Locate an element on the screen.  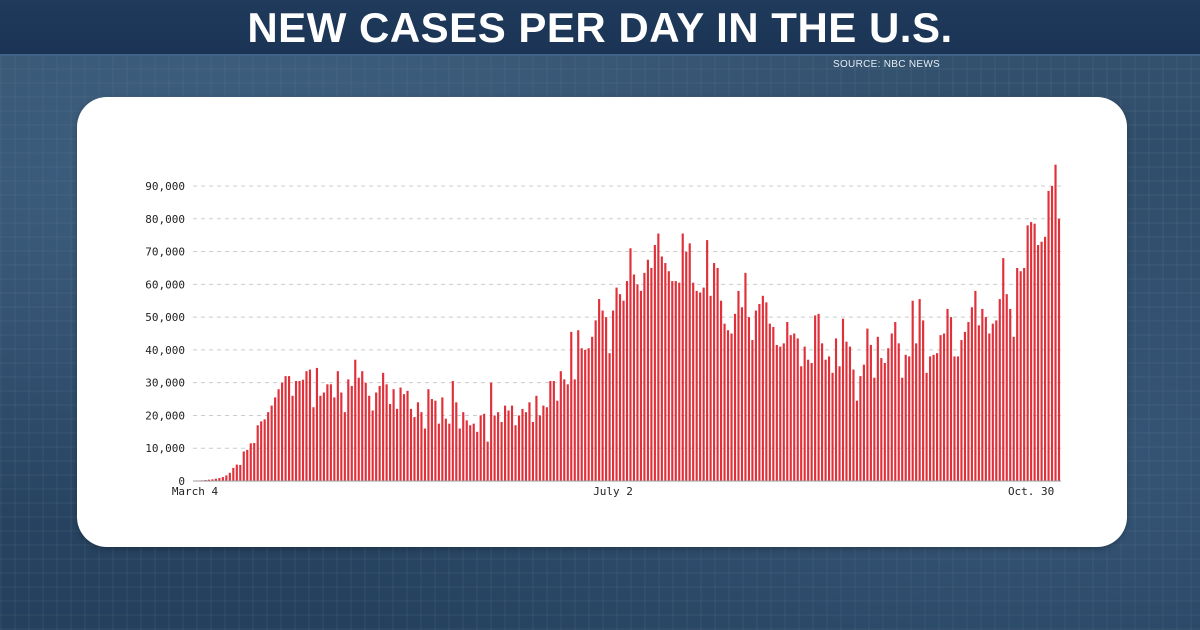
y-tick-label: 90,000 is located at coordinates (165, 186).